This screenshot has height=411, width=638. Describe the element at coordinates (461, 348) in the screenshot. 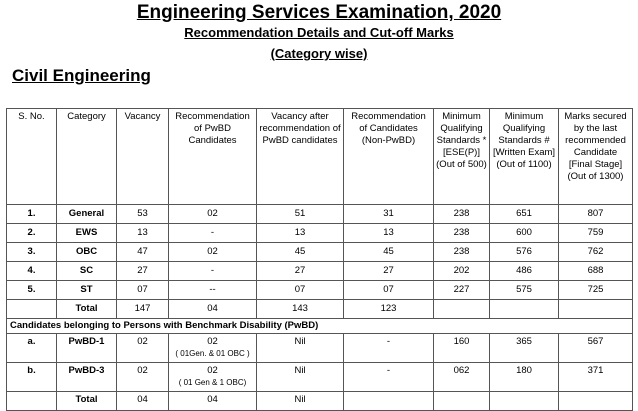

I see `table-cell: 160` at that location.